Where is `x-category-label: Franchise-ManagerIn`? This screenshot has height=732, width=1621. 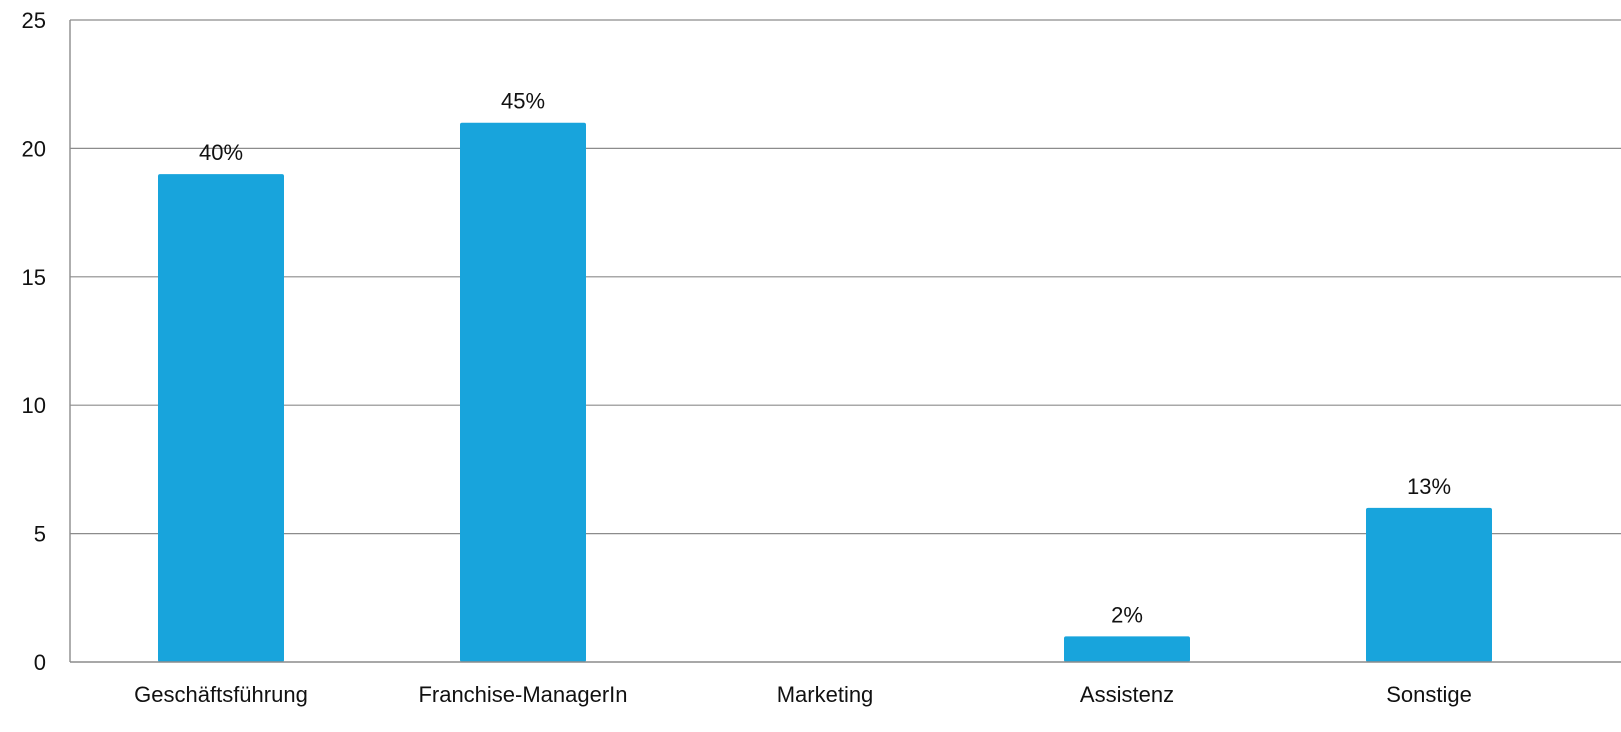
x-category-label: Franchise-ManagerIn is located at coordinates (522, 694).